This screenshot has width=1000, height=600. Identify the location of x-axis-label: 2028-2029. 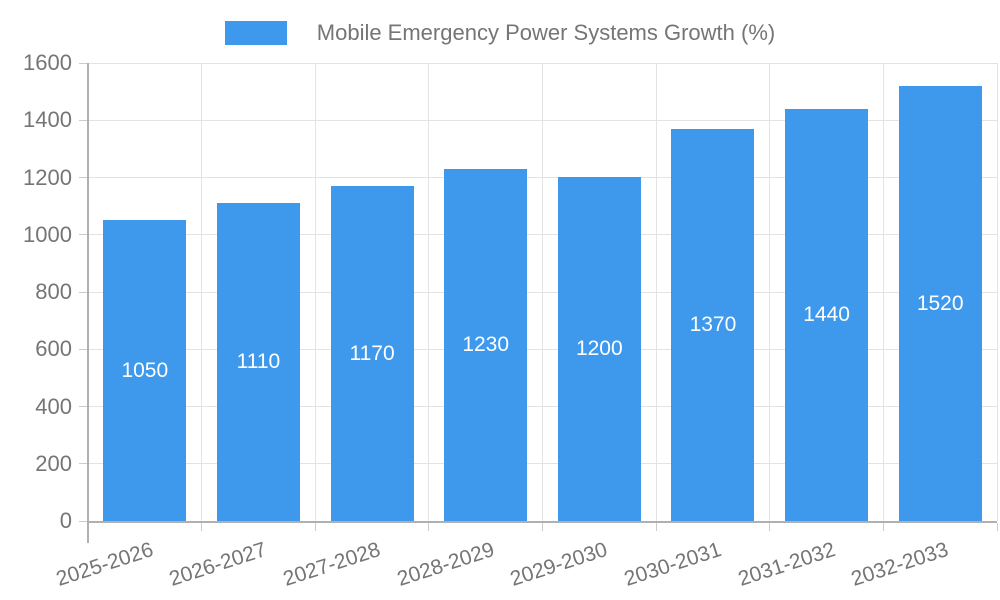
(445, 564).